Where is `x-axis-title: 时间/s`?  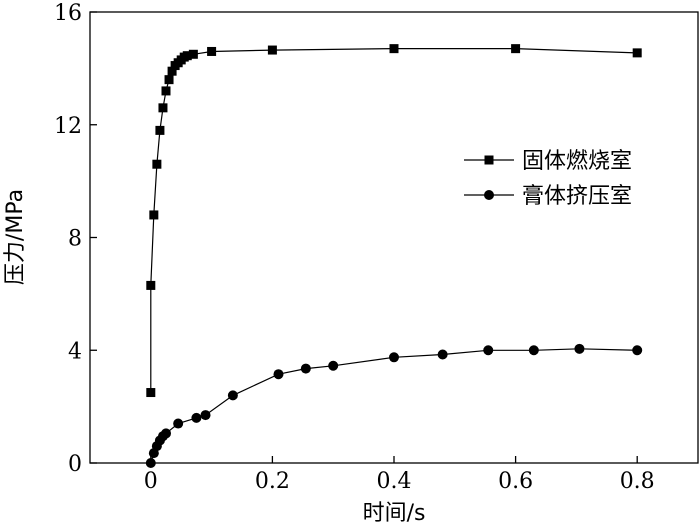 x-axis-title: 时间/s is located at coordinates (394, 513).